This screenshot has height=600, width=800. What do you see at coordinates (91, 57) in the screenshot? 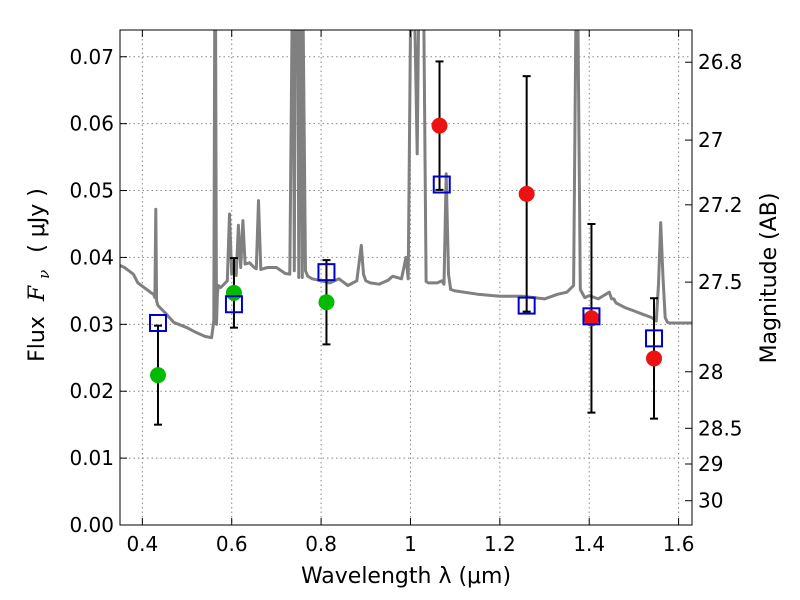
I see `y-tick-label: 0.07` at bounding box center [91, 57].